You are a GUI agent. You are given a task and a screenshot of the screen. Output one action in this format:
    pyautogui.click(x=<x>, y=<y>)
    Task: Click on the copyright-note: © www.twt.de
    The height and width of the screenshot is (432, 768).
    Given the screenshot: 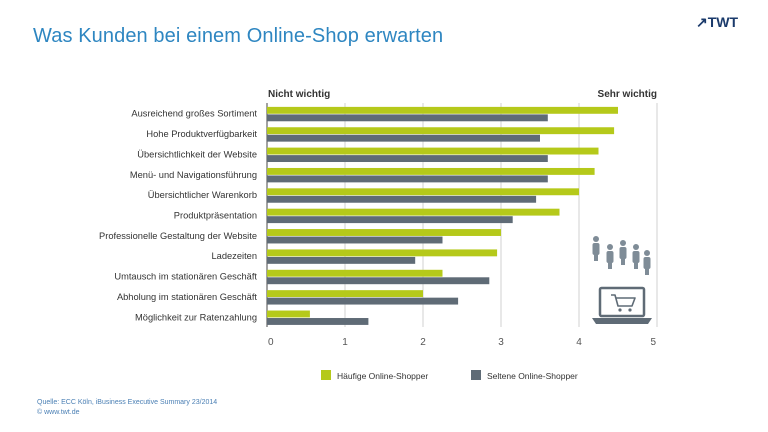 What is the action you would take?
    pyautogui.click(x=58, y=412)
    